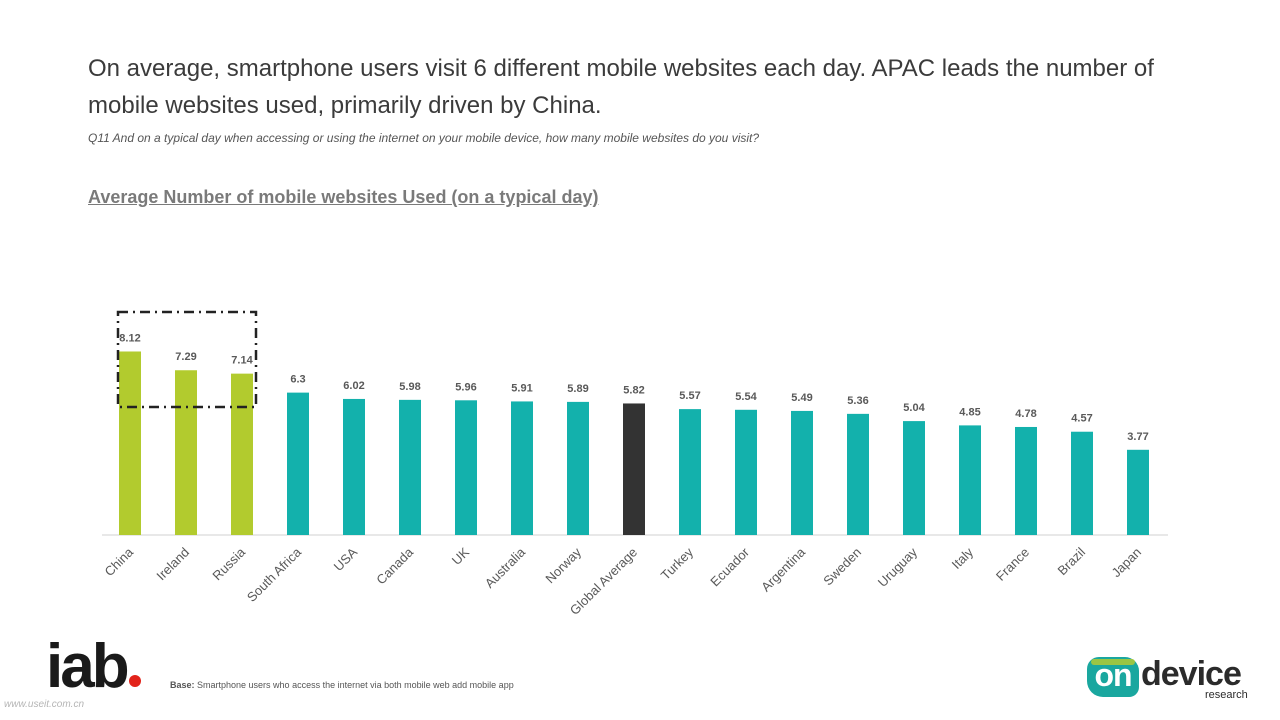 The width and height of the screenshot is (1280, 720). I want to click on data-label-ireland: 7.29, so click(185, 357).